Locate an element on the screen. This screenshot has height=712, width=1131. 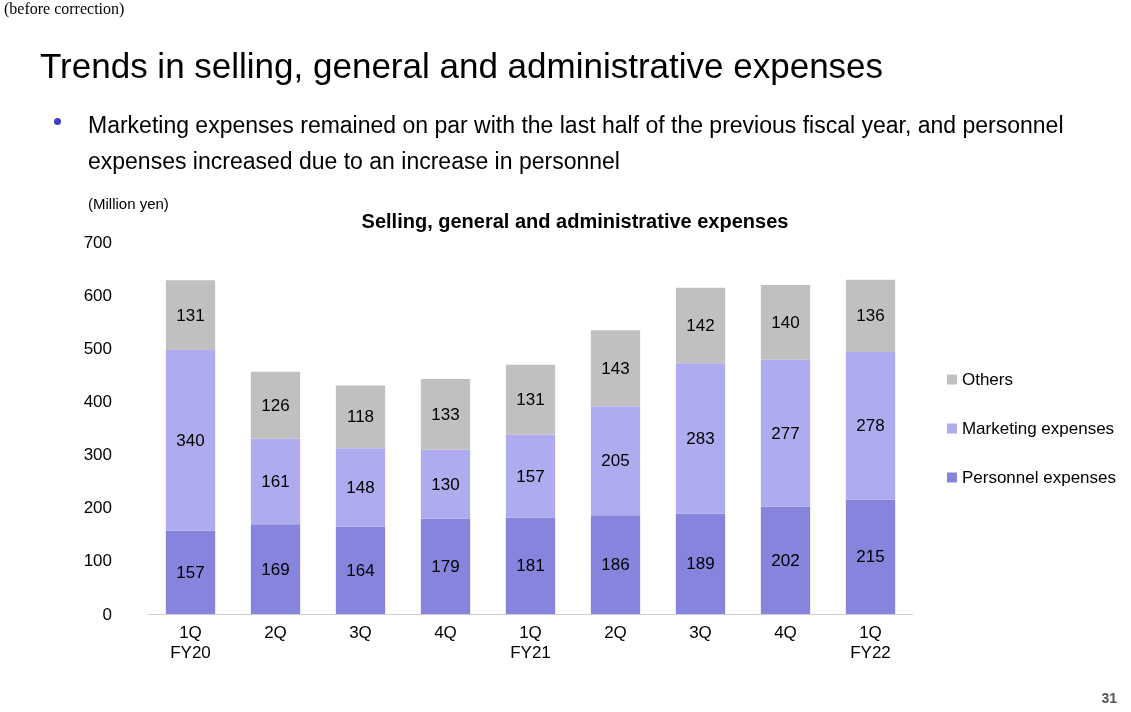
data-label: 186 is located at coordinates (615, 565).